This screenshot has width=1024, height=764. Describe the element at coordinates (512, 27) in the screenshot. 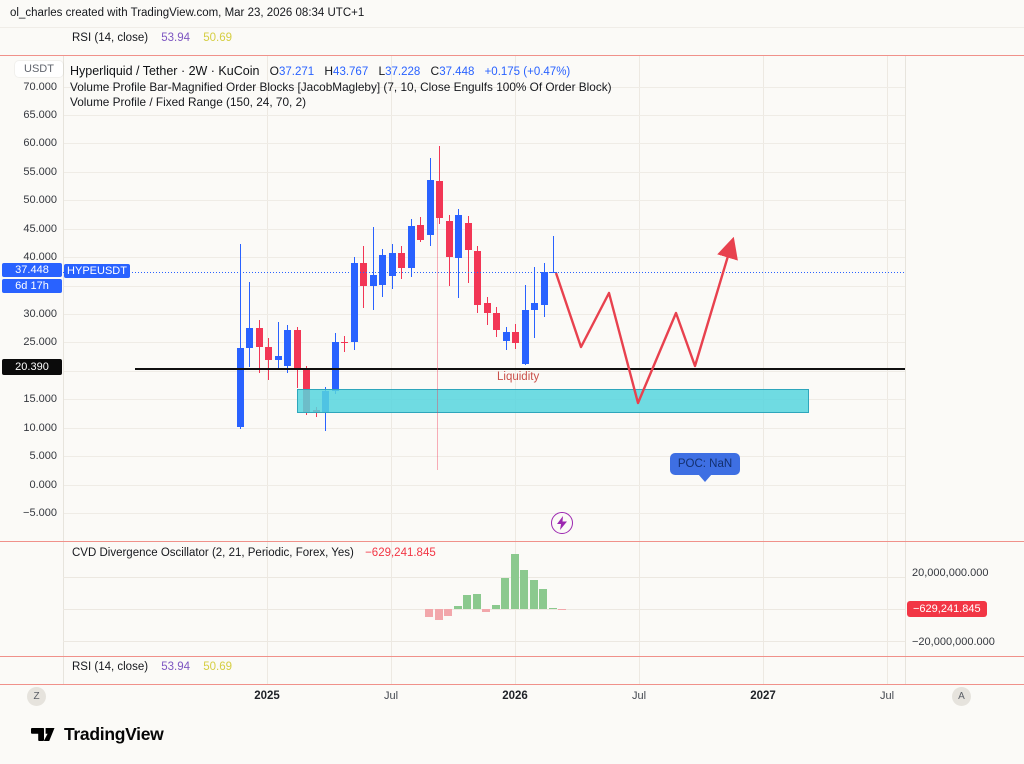

I see `divider` at that location.